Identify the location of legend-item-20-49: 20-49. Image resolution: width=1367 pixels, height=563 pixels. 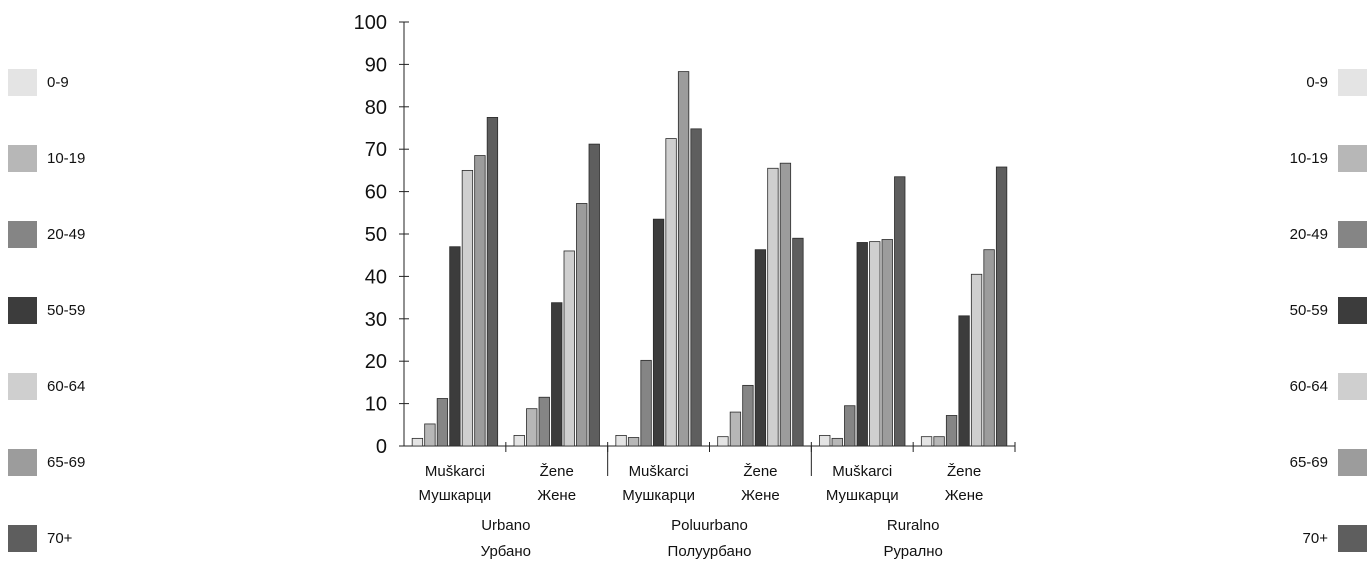
(46, 234).